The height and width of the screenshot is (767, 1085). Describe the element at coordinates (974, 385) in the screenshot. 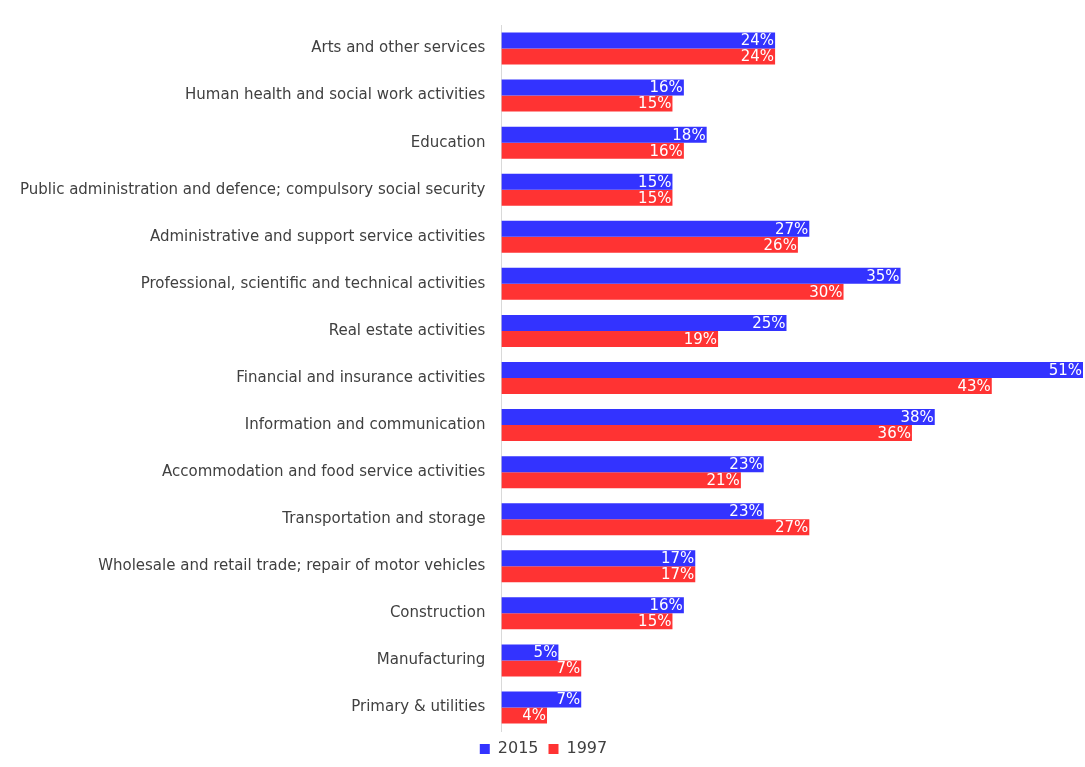

I see `data-label: 43%` at that location.